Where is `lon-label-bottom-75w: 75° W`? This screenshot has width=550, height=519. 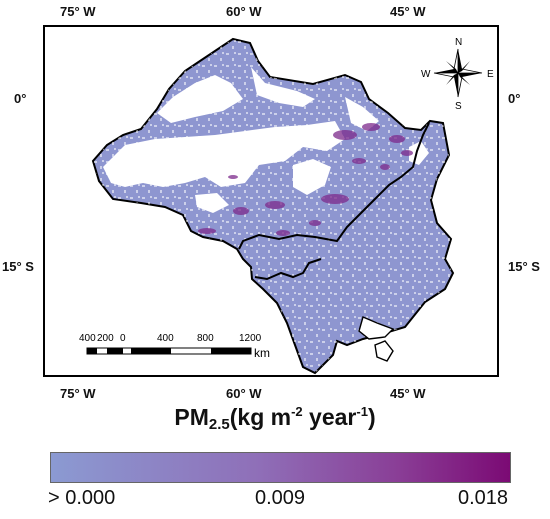 lon-label-bottom-75w: 75° W is located at coordinates (78, 393).